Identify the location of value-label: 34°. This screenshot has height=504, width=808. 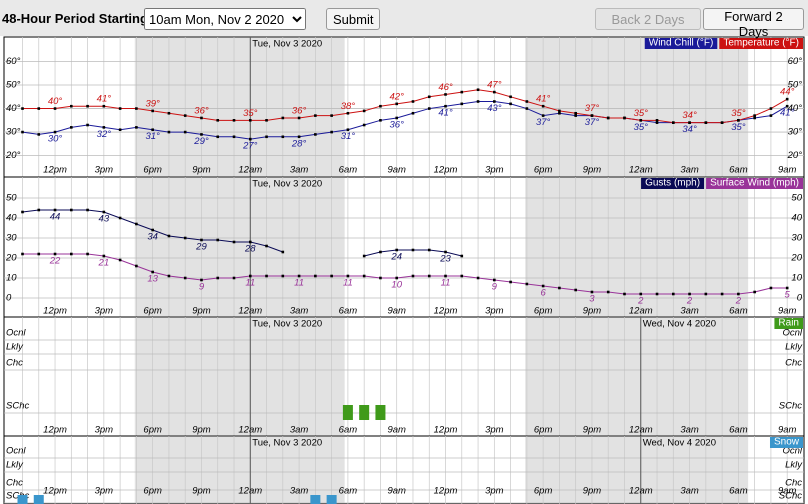
(689, 129).